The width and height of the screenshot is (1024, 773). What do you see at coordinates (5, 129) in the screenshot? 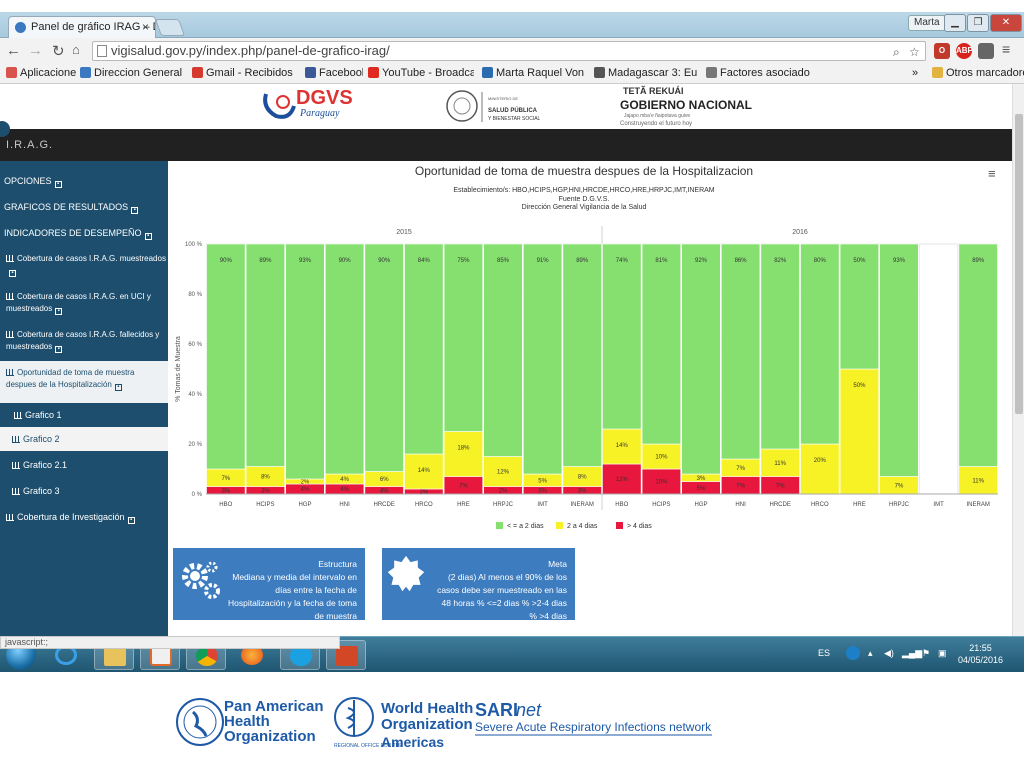
I see `sidebar-toggle-button` at bounding box center [5, 129].